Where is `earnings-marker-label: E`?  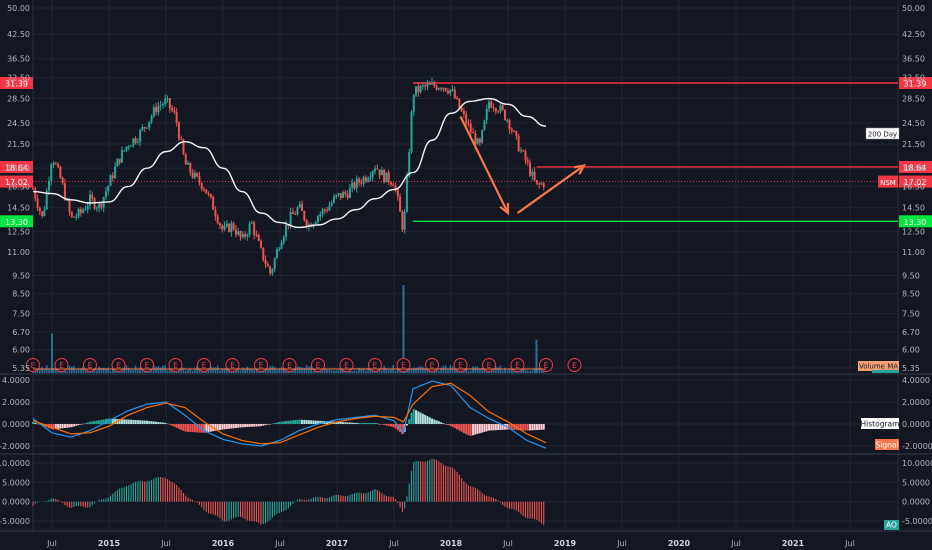 earnings-marker-label: E is located at coordinates (375, 365).